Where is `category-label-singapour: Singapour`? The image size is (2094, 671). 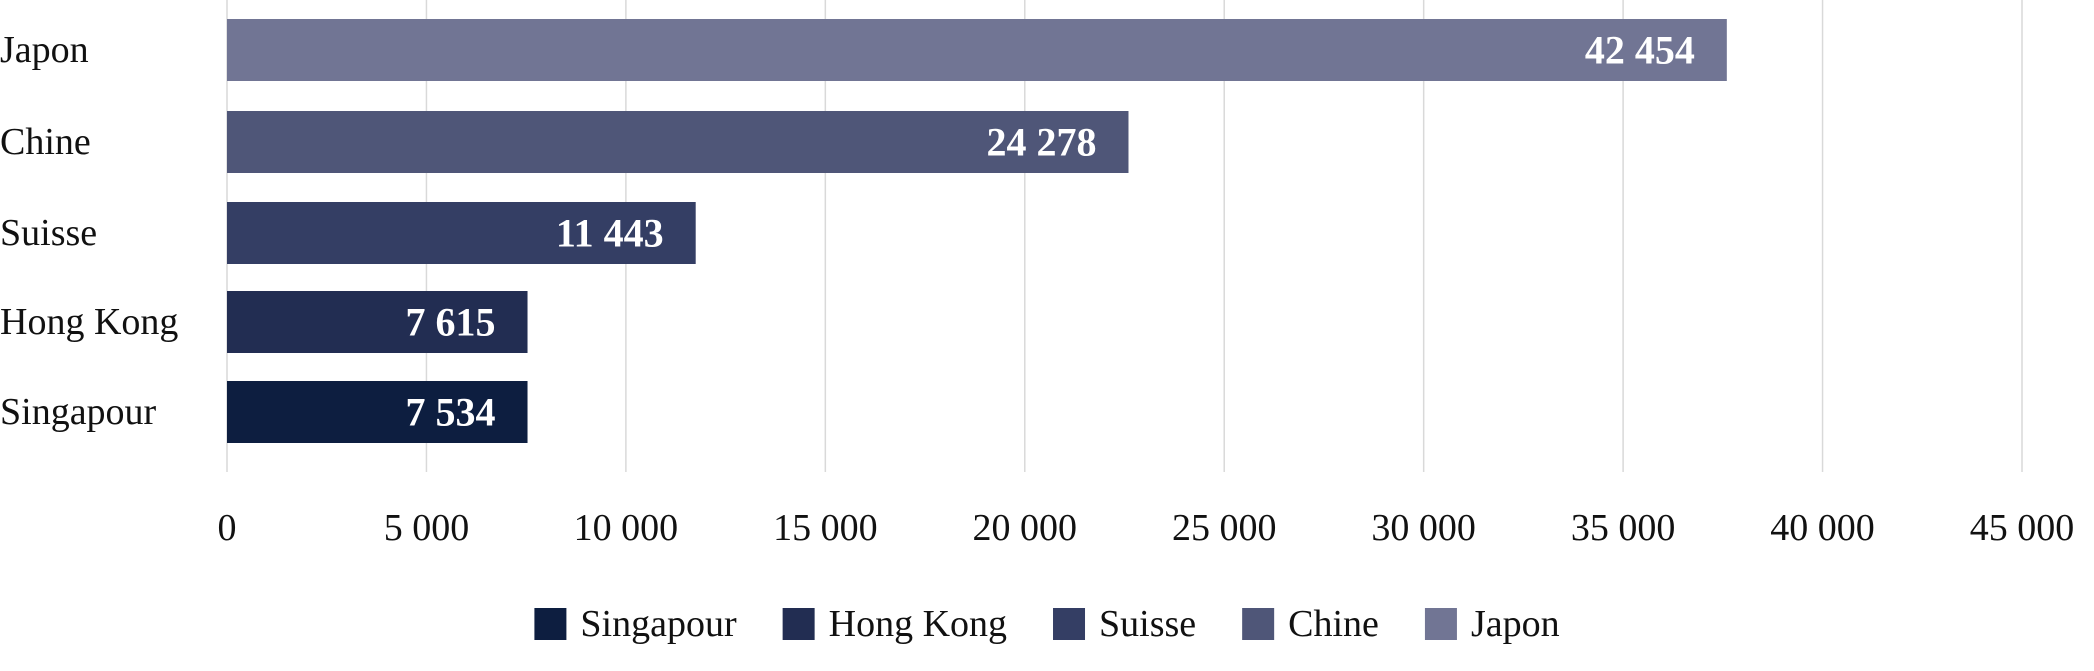
category-label-singapour: Singapour is located at coordinates (78, 412).